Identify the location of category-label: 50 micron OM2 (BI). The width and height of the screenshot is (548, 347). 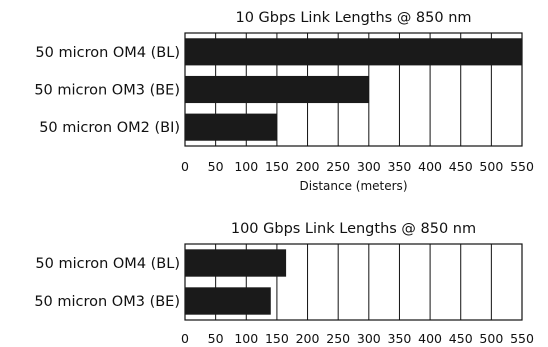
(109, 128).